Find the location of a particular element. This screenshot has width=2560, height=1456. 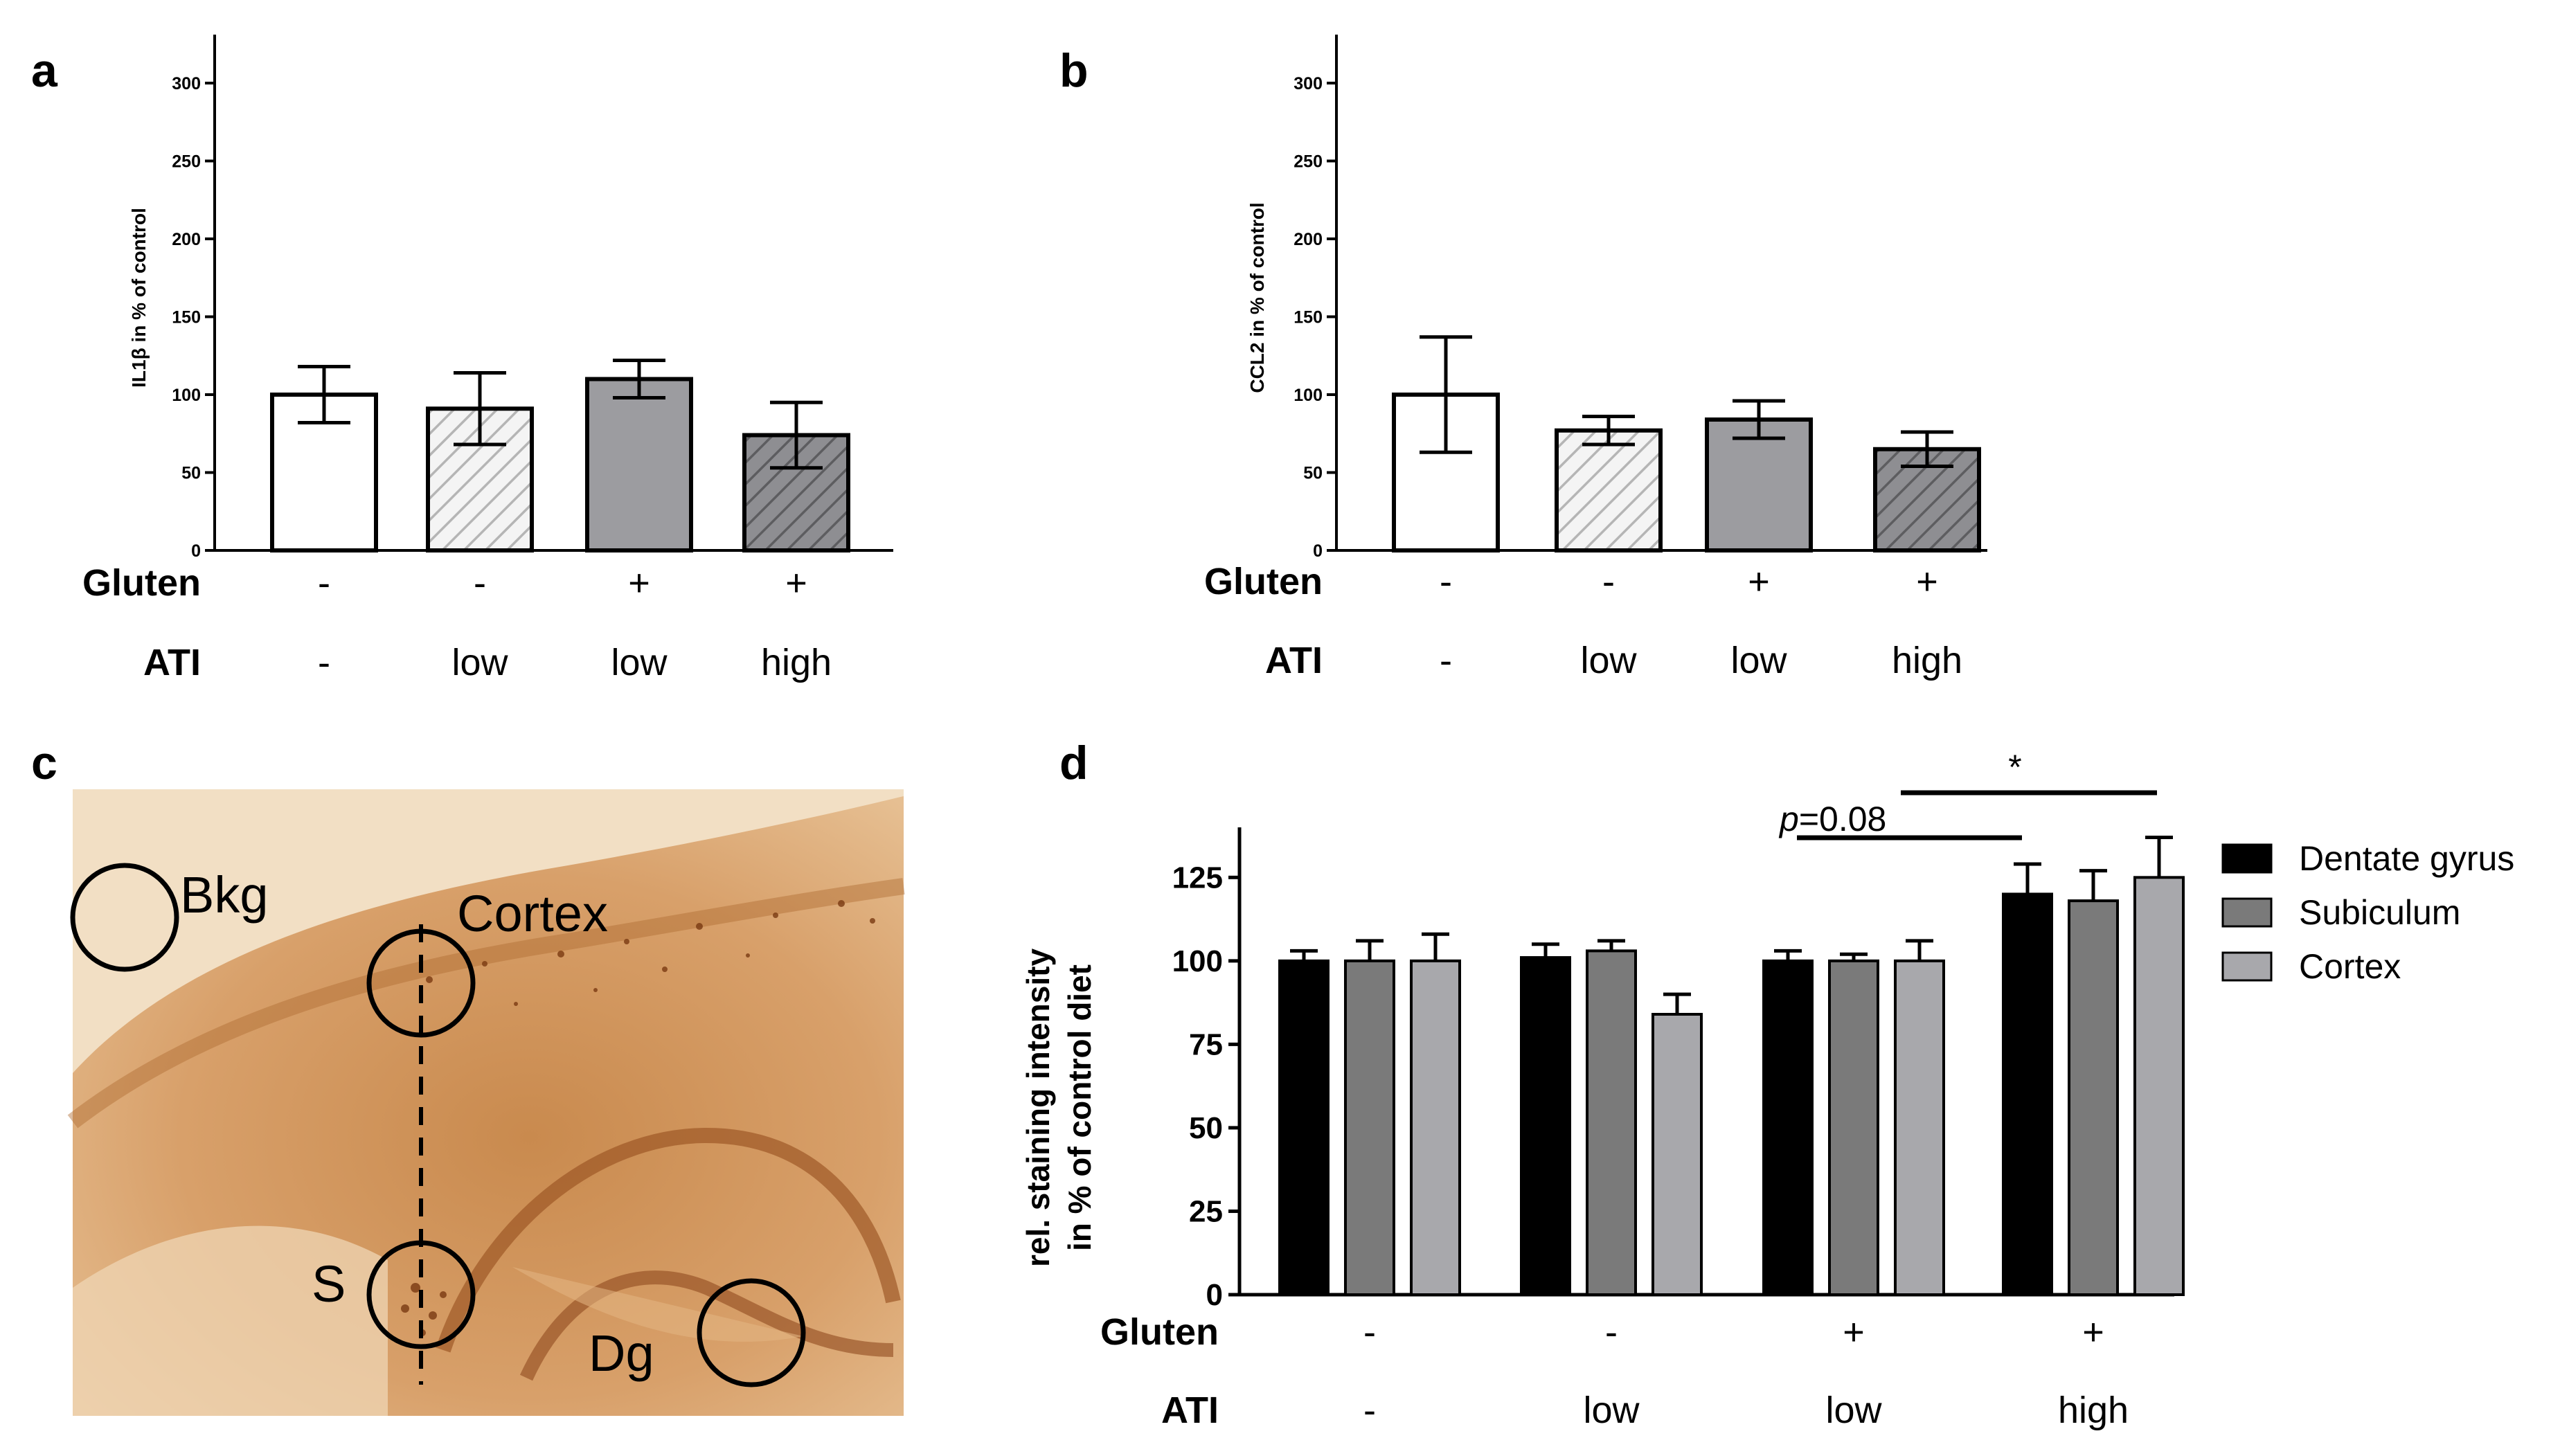

roi-circle-background is located at coordinates (124, 917).